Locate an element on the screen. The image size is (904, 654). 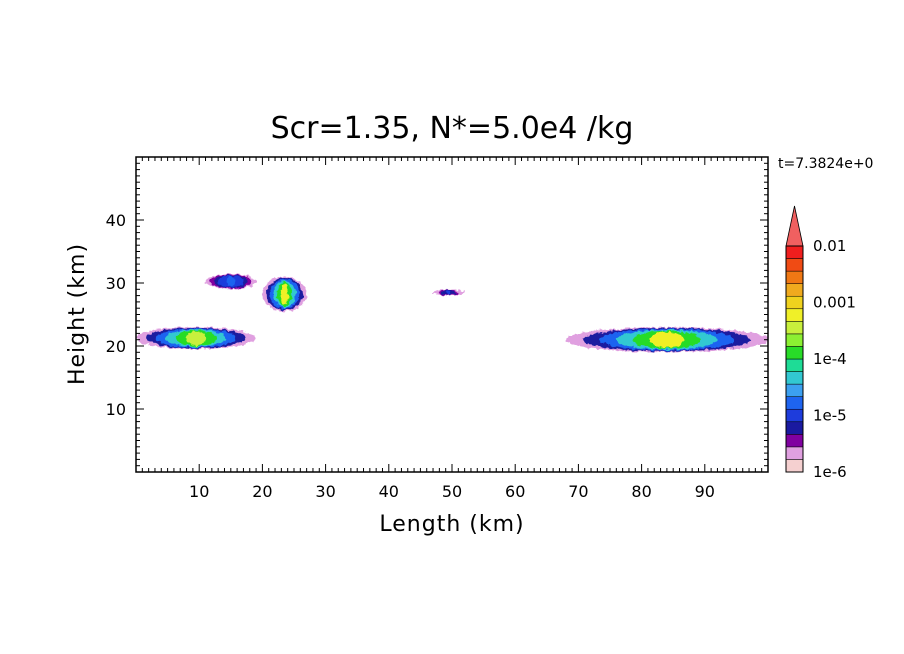
y-tick-label: 40 is located at coordinates (116, 220).